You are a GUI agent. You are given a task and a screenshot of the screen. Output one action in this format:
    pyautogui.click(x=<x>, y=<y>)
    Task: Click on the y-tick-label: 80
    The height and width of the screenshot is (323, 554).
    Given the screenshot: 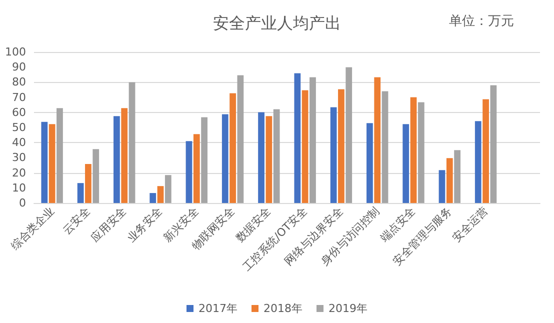 What is the action you would take?
    pyautogui.click(x=19, y=82)
    